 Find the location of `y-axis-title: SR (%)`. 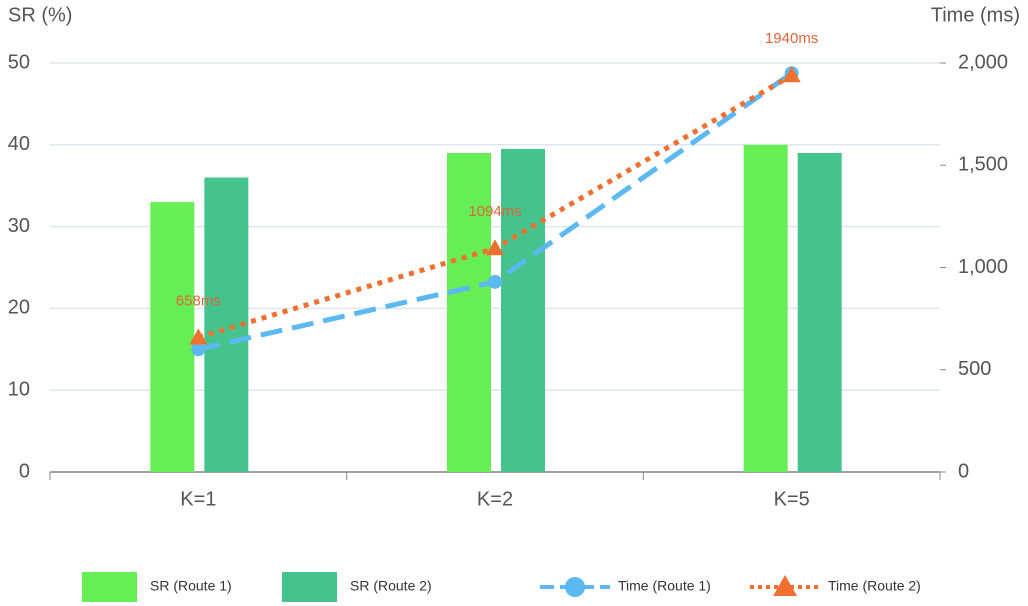

y-axis-title: SR (%) is located at coordinates (40, 15).